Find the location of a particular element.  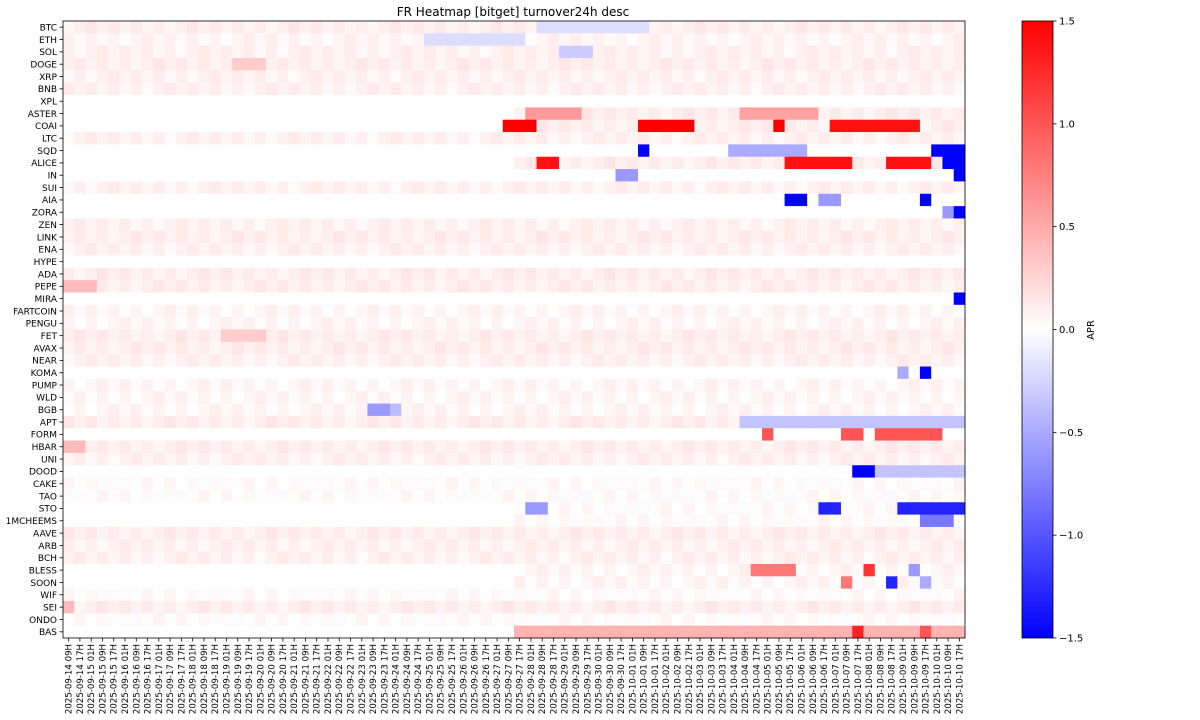

x-tick-label: 2025-09-16 17H is located at coordinates (149, 679).